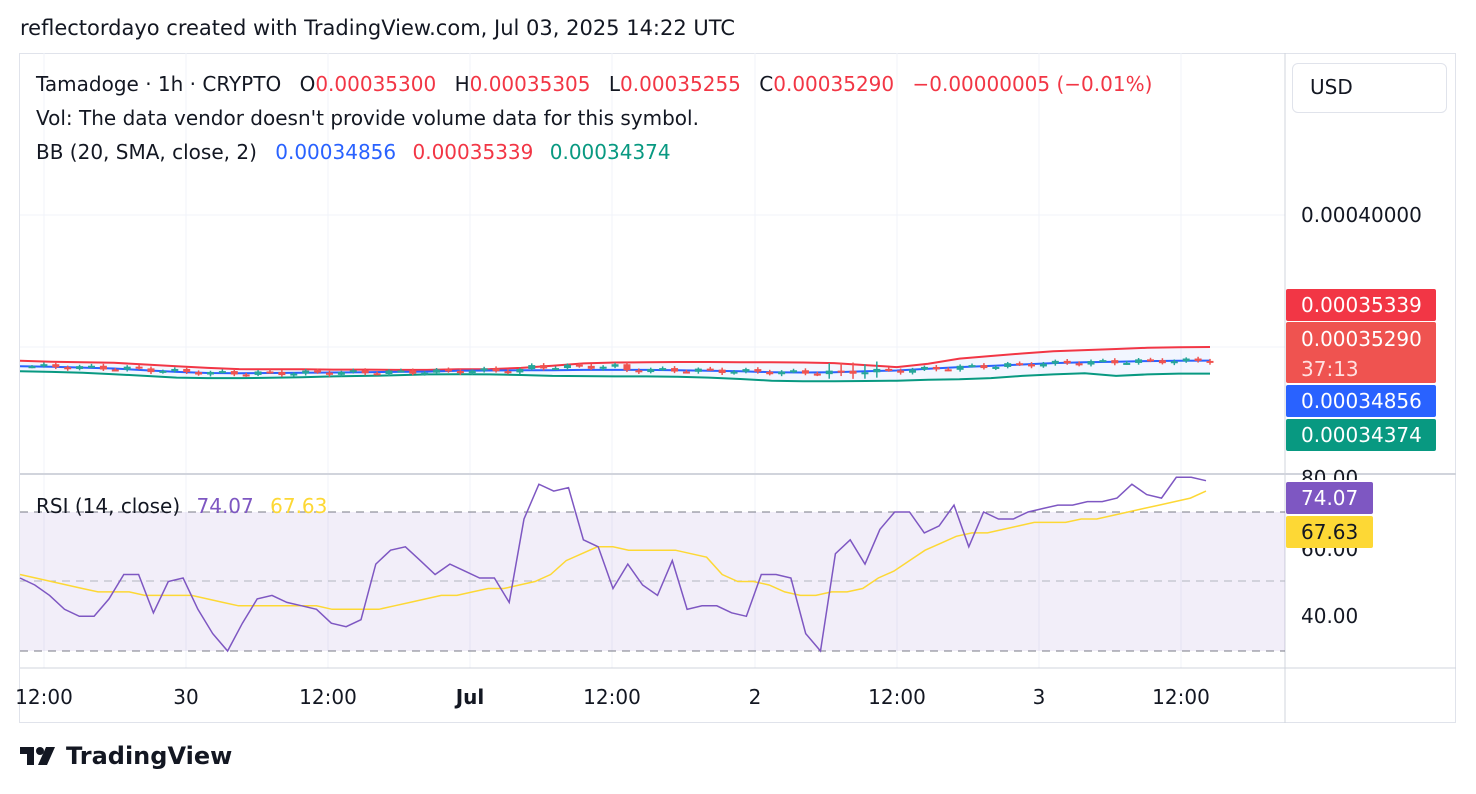 Image resolution: width=1476 pixels, height=794 pixels. I want to click on bb-lower-line, so click(614, 376).